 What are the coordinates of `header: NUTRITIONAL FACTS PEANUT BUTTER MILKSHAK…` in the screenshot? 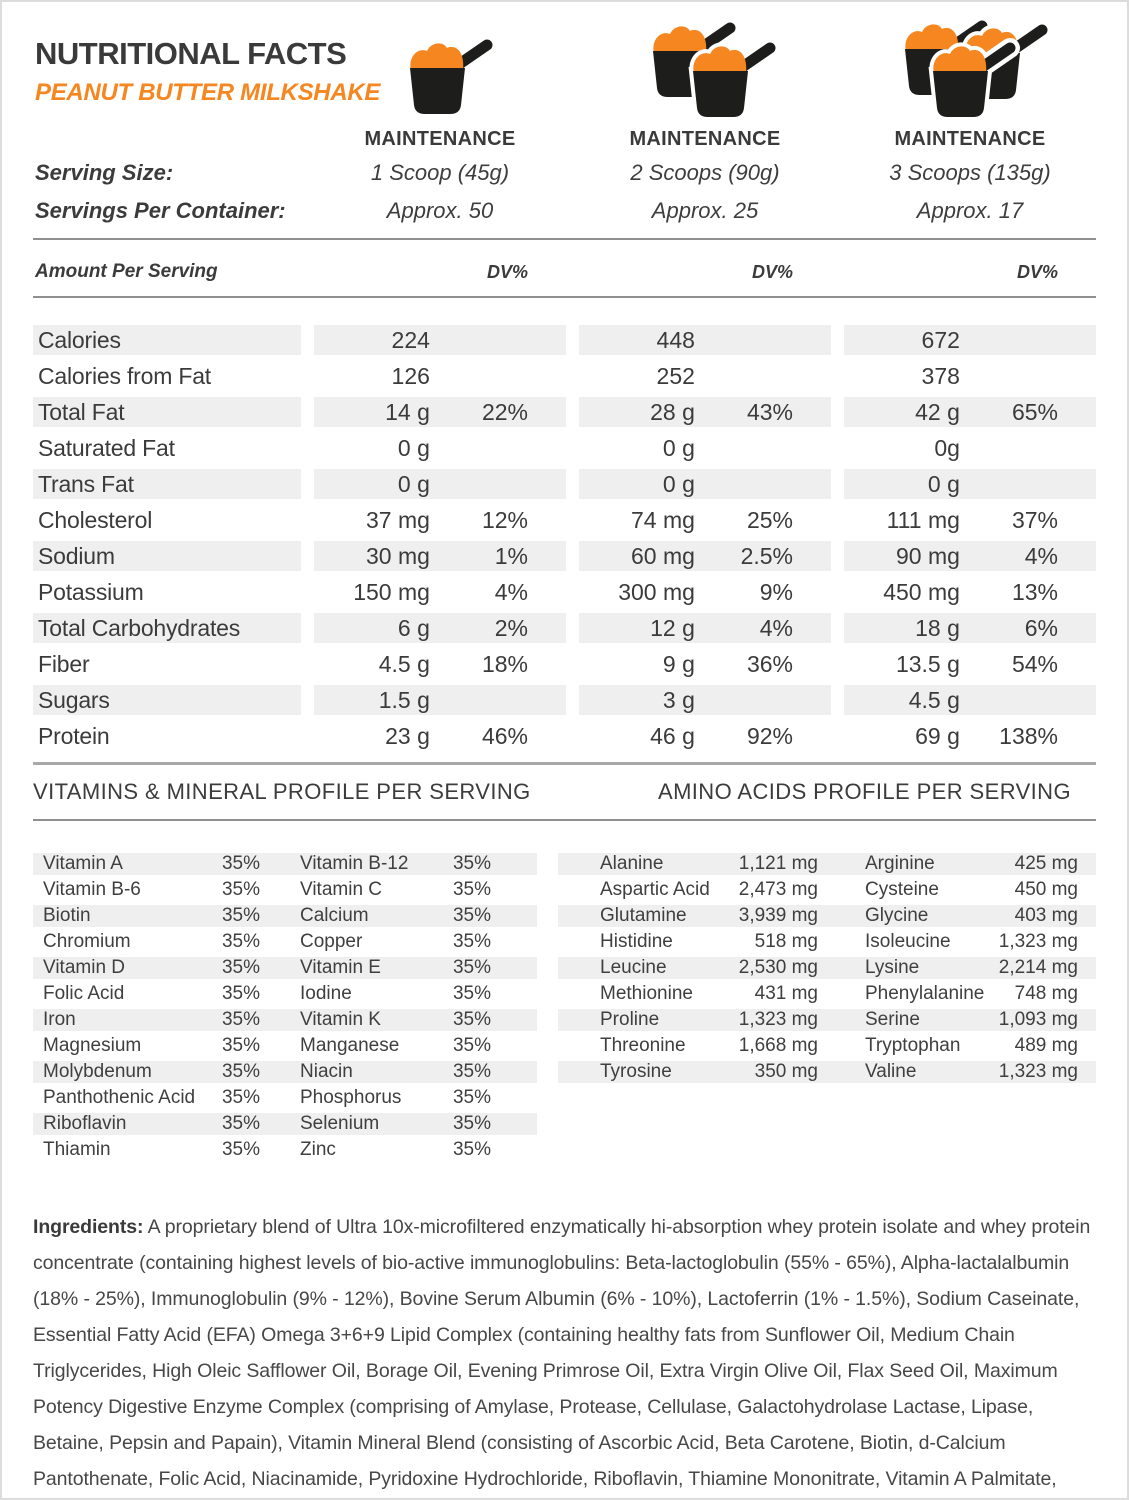 It's located at (564, 129).